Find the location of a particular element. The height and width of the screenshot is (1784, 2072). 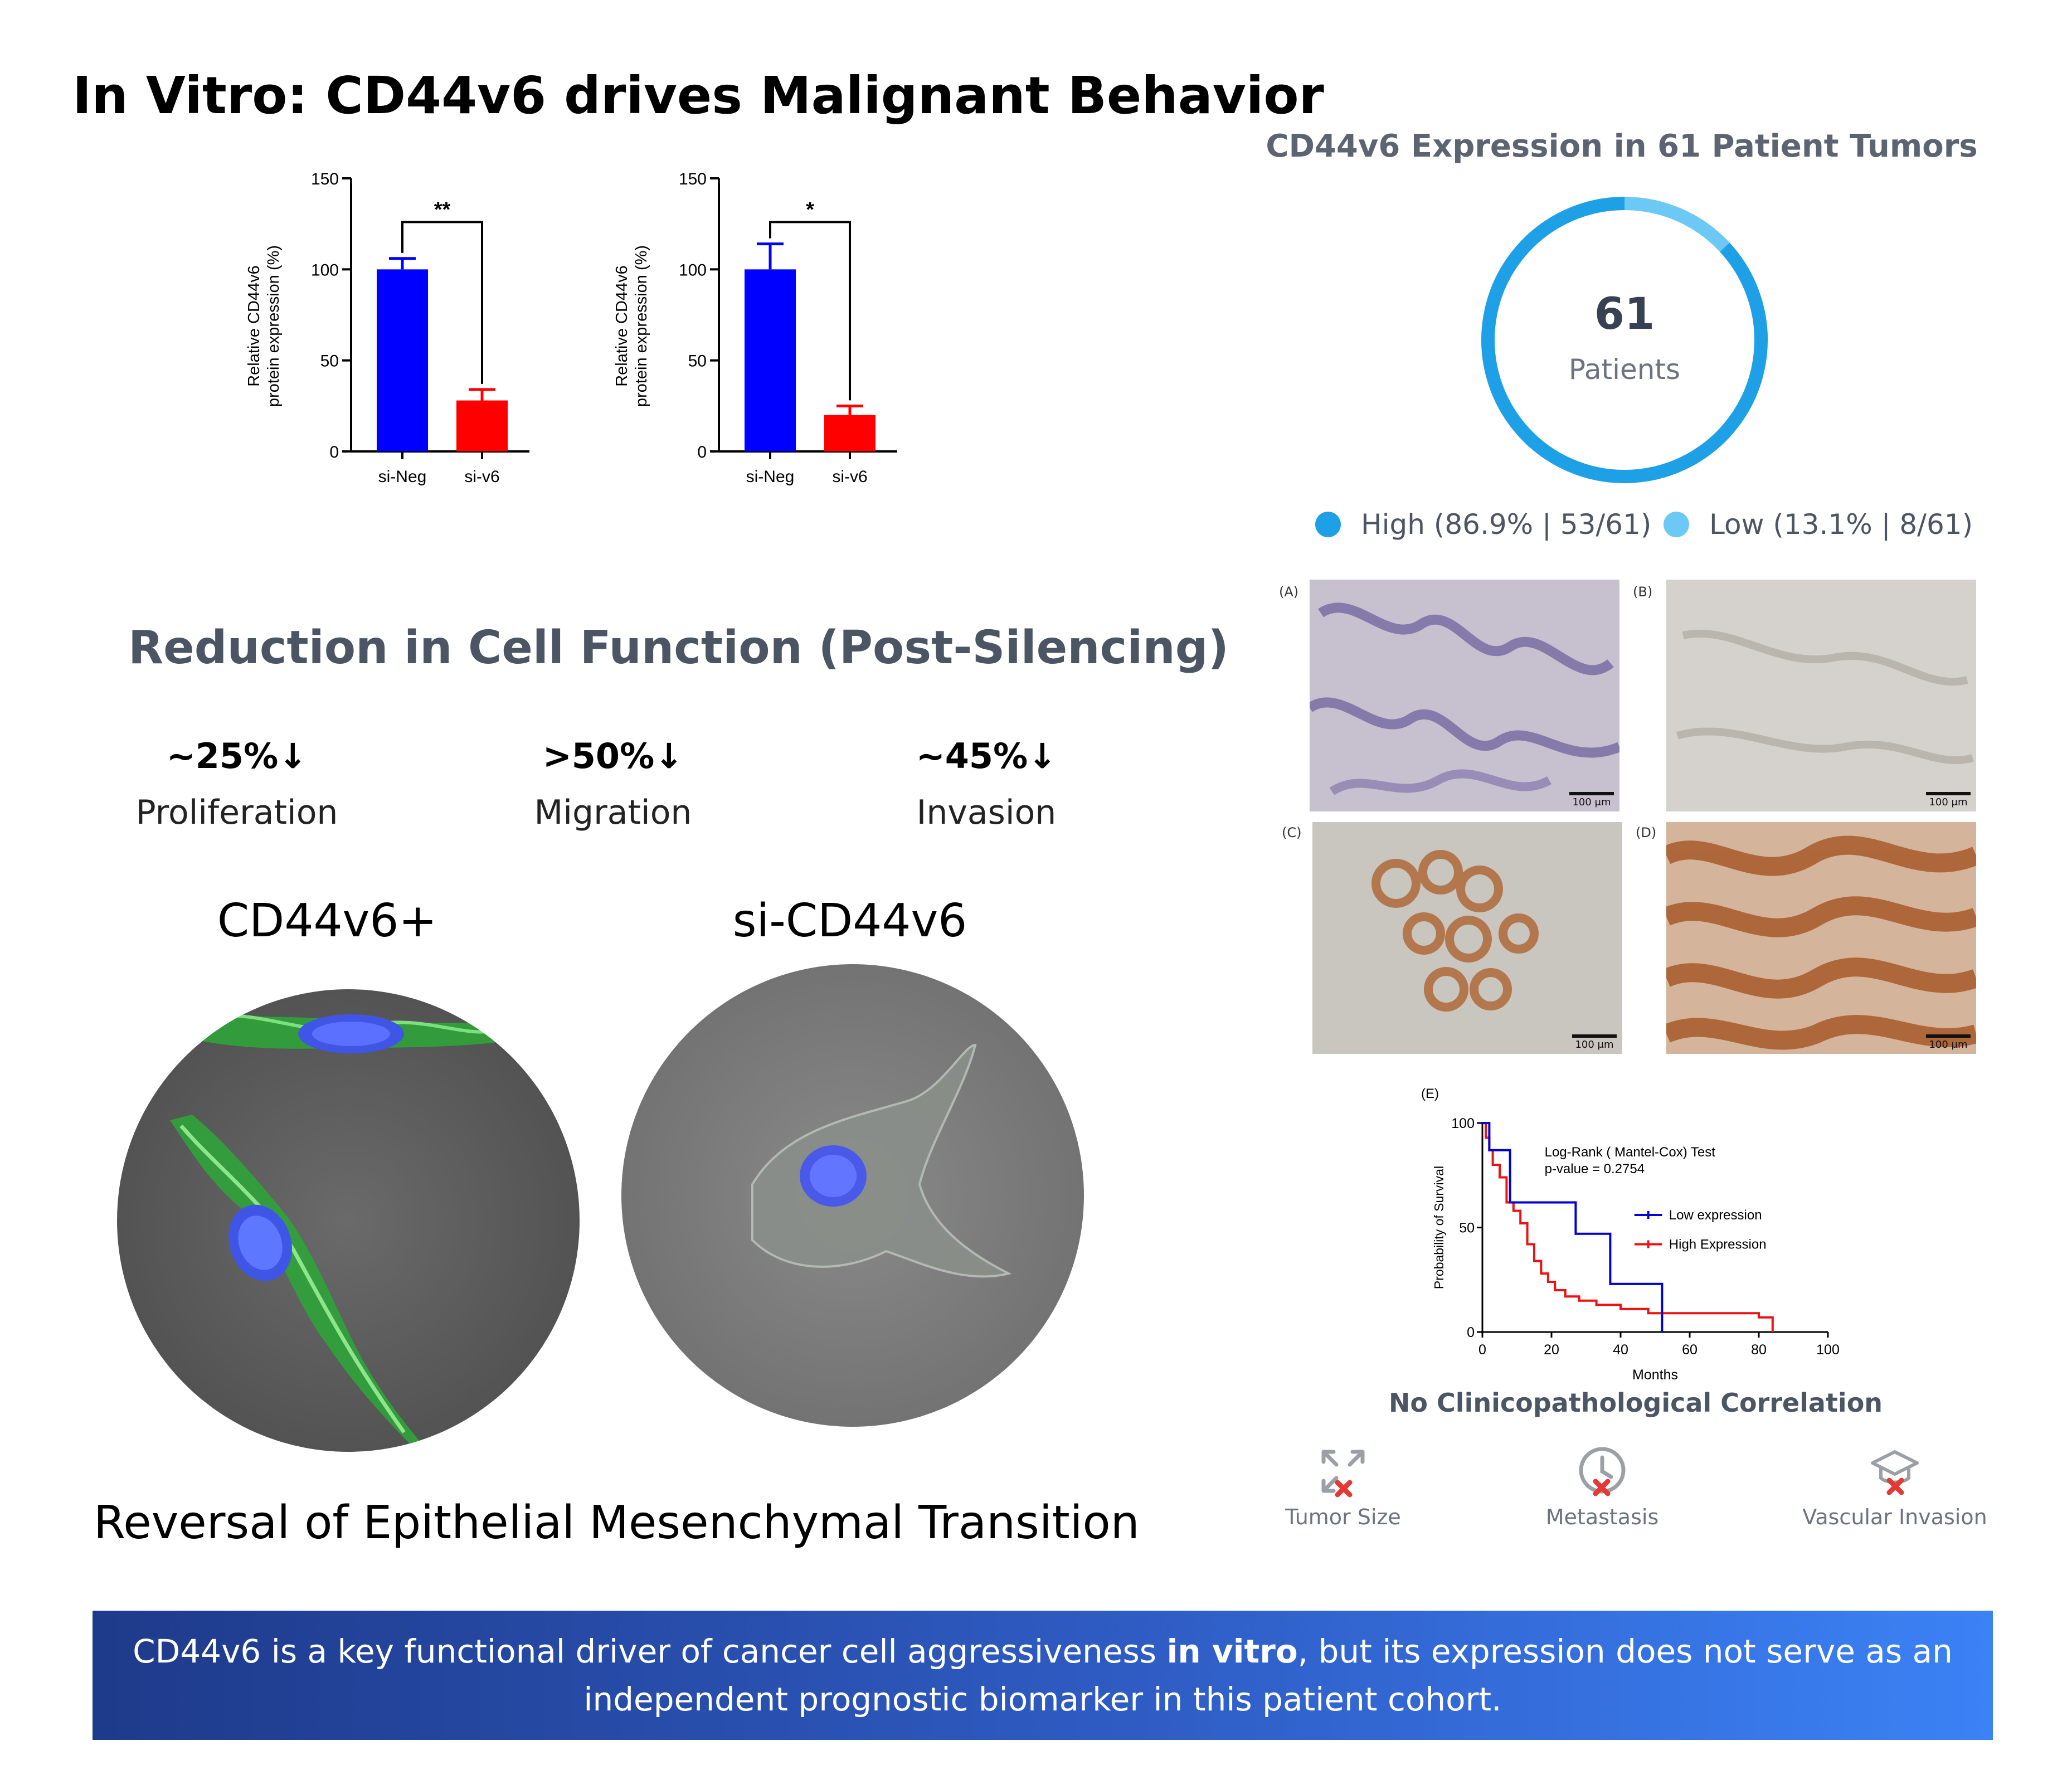

legend-low: Low (13.1% | 8/61) is located at coordinates (1818, 524).